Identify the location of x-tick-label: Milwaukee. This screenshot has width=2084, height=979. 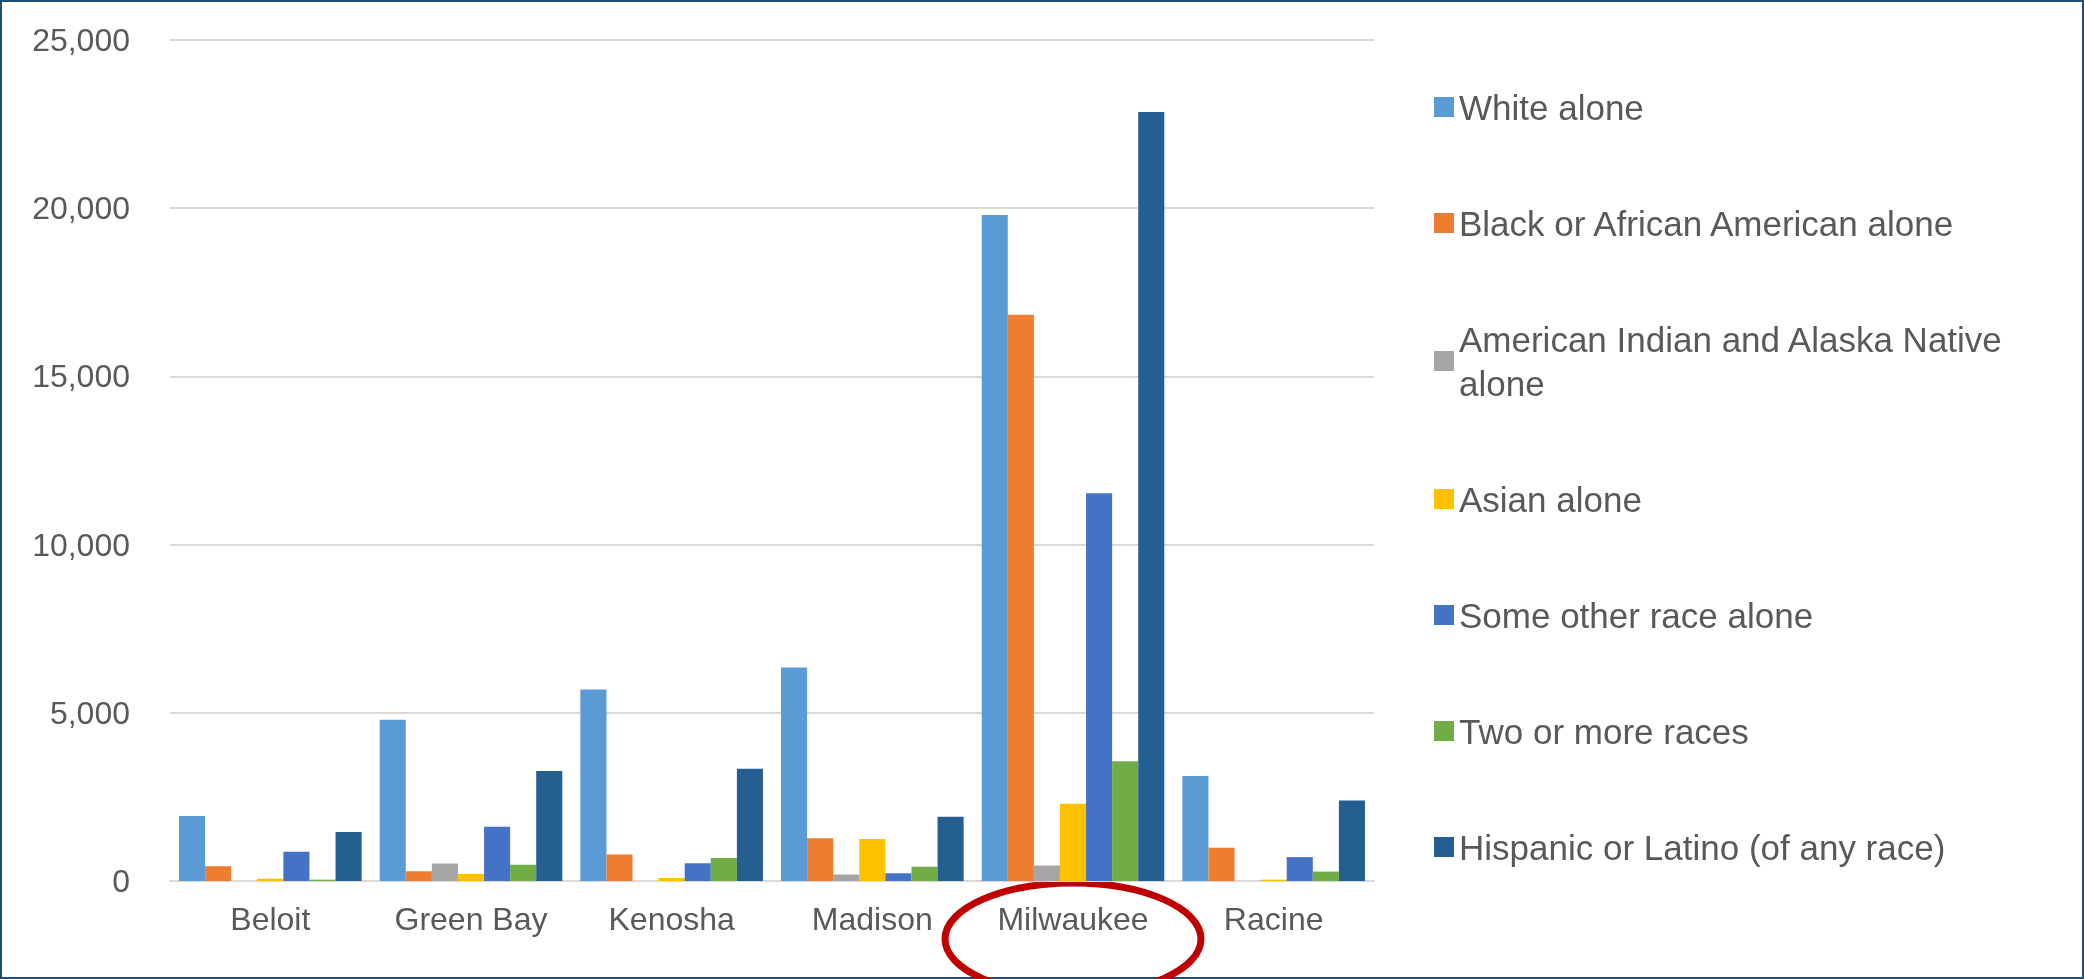
(1073, 919).